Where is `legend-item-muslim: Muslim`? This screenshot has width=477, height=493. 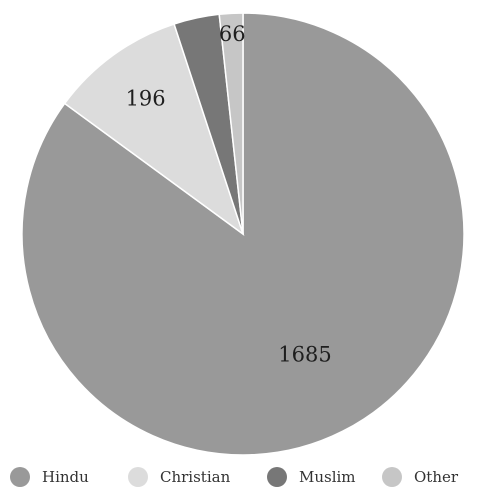 legend-item-muslim: Muslim is located at coordinates (311, 477).